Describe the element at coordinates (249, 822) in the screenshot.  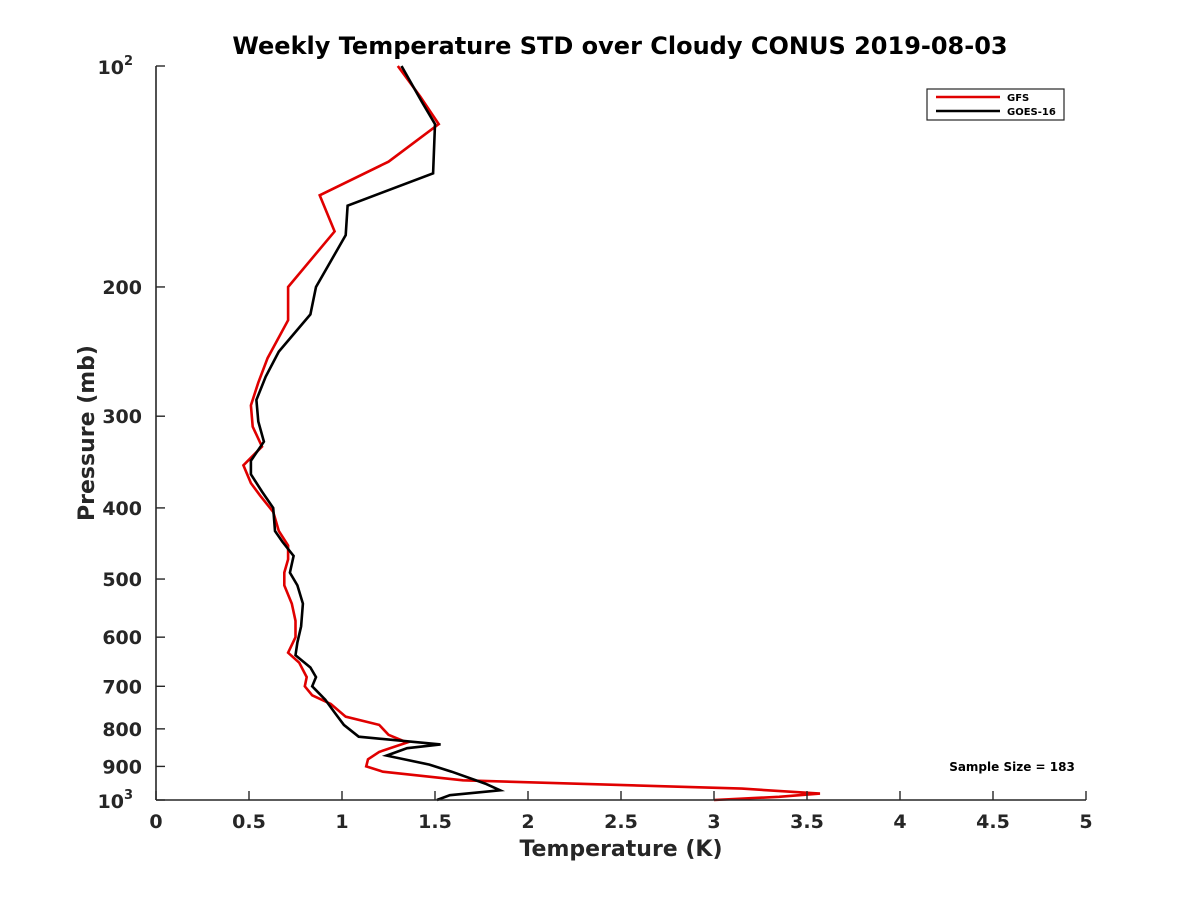
I see `x-tick-label: 0.5` at that location.